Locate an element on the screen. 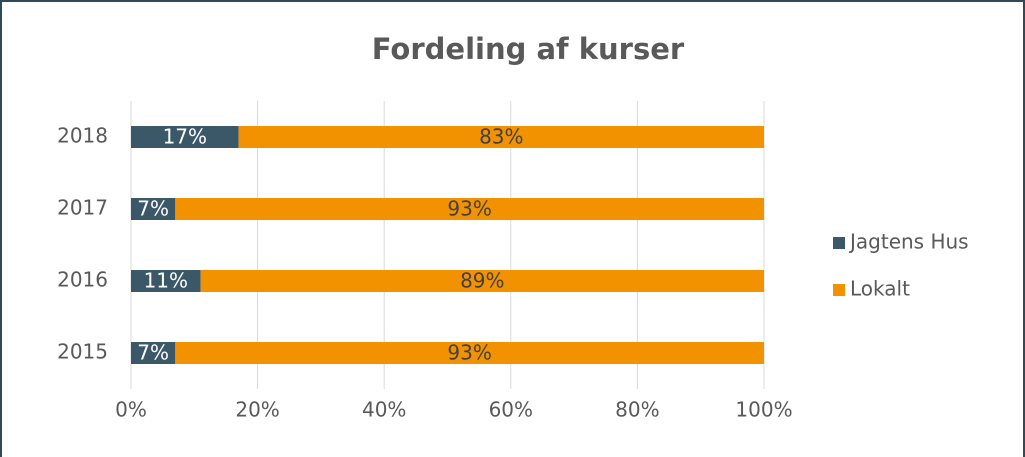 The image size is (1025, 457). y-tick-label: 2018 is located at coordinates (82, 136).